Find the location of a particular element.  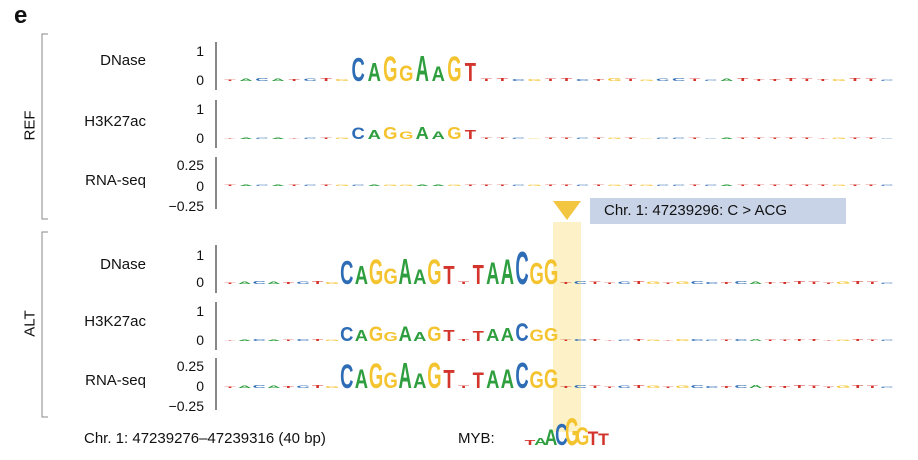

motif-letter: G is located at coordinates (572, 433).